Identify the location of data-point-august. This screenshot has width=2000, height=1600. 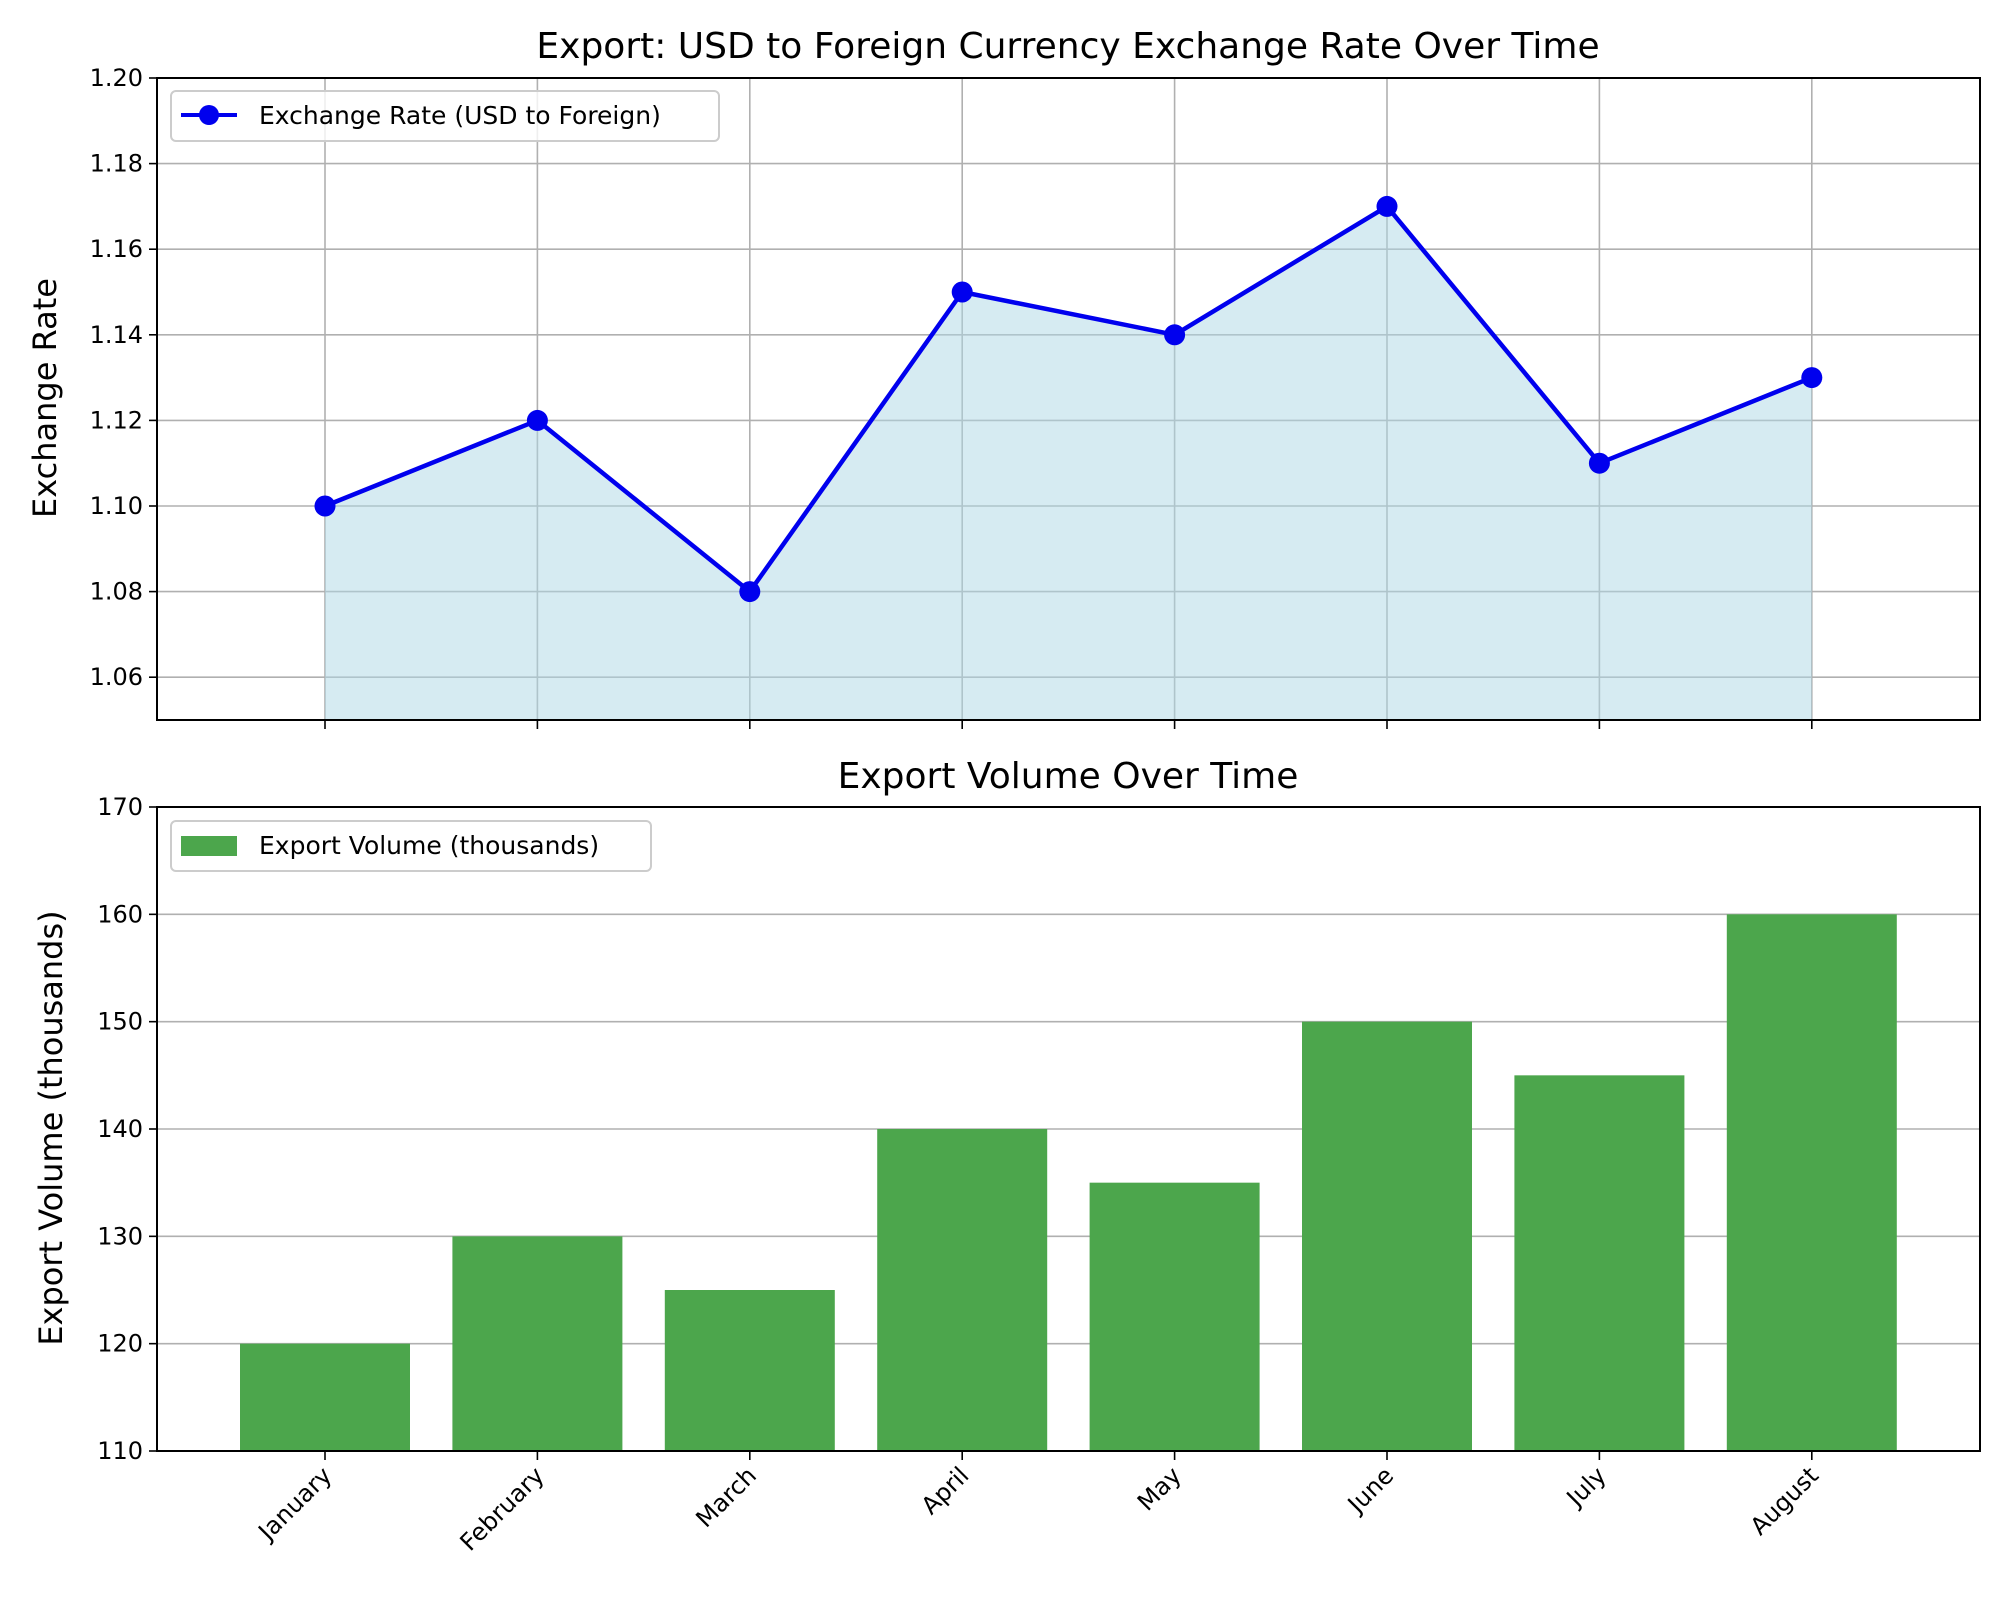
(1811, 377).